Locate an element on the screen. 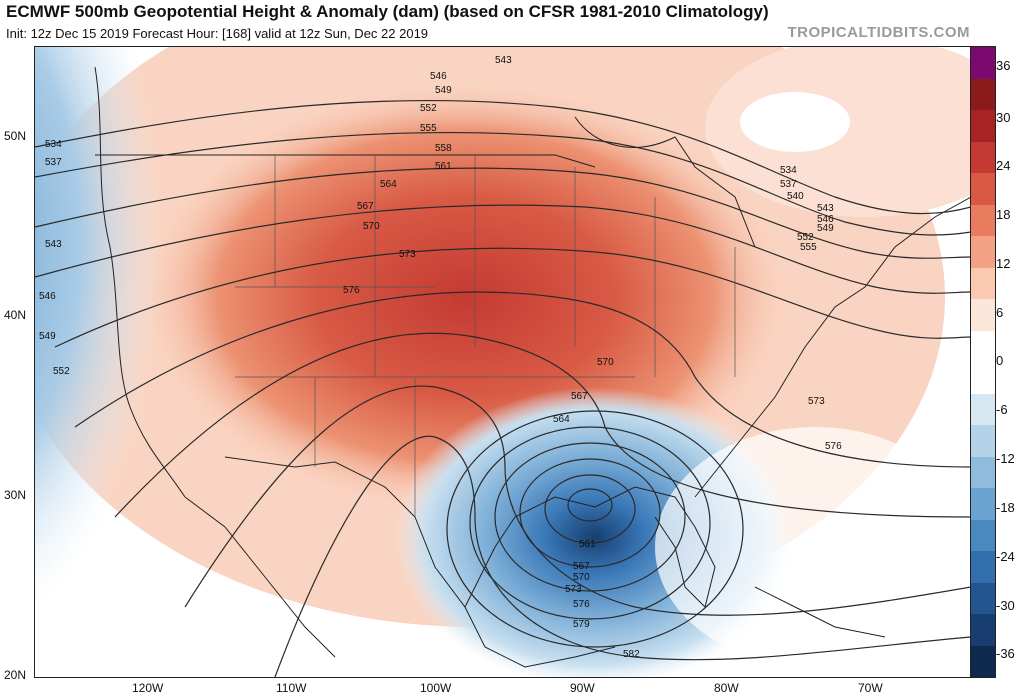  east-coast is located at coordinates (832, 347).